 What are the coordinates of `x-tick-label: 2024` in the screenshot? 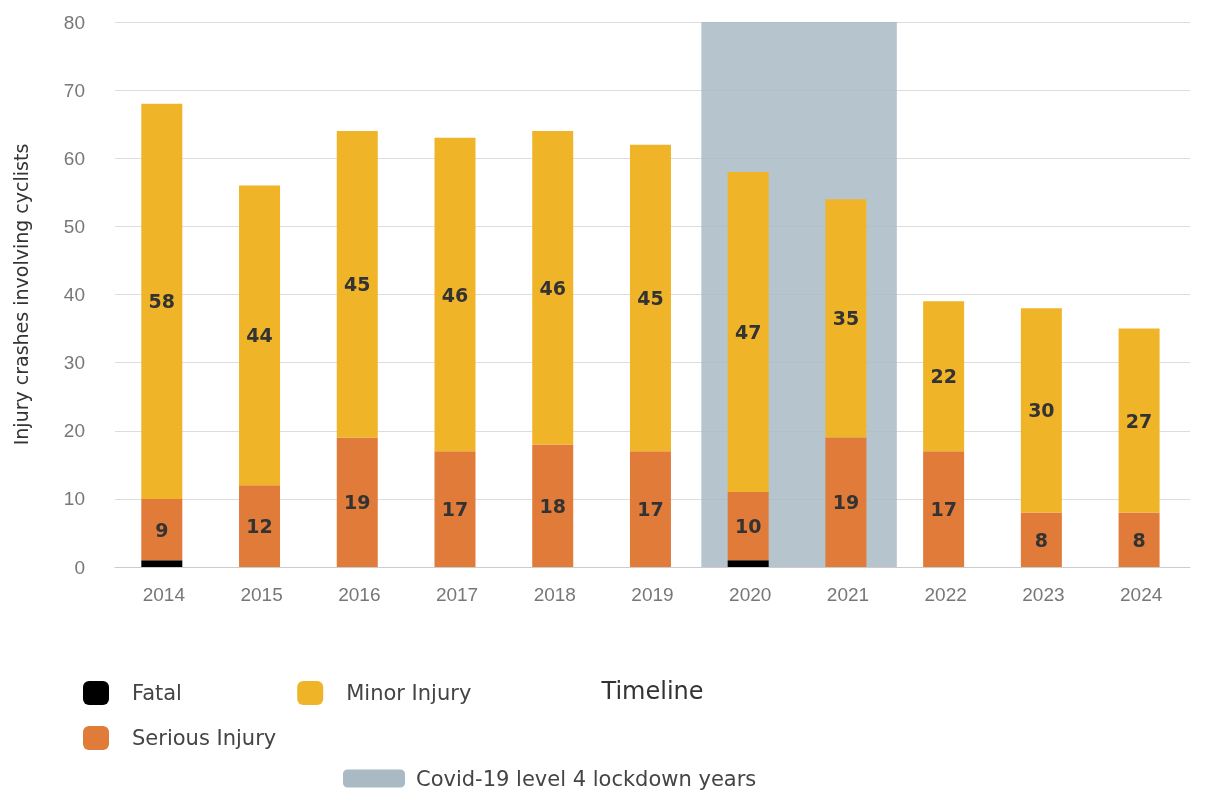 It's located at (1141, 594).